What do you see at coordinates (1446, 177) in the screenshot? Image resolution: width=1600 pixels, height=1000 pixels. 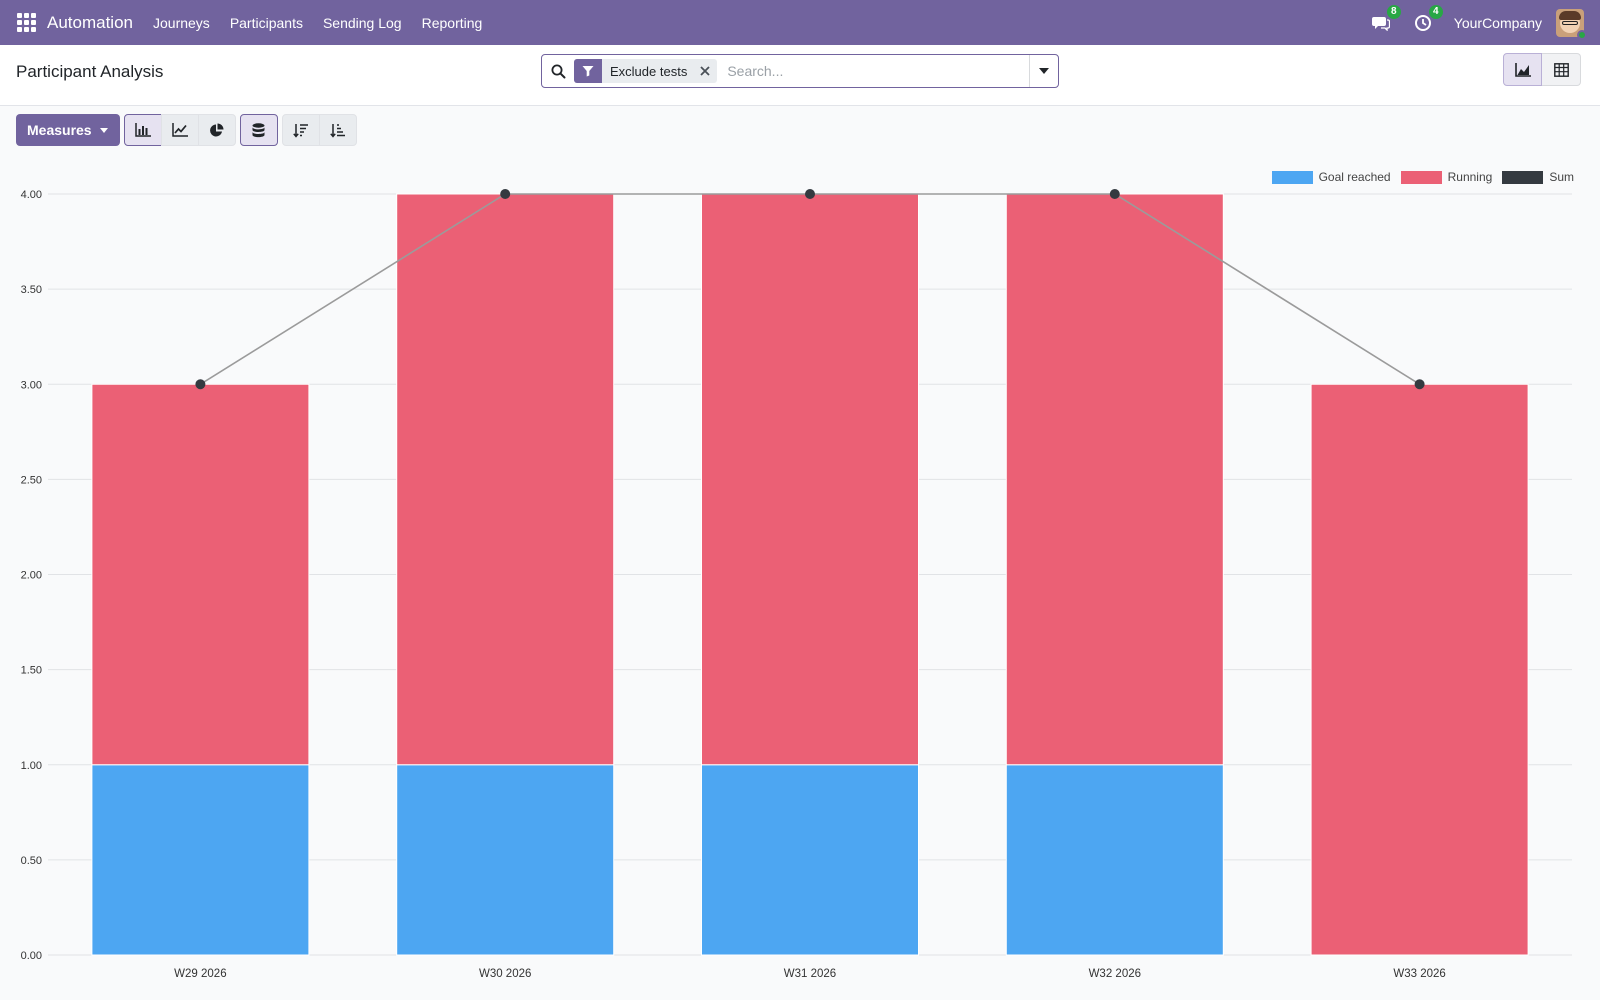 I see `legend-item-running: Running` at bounding box center [1446, 177].